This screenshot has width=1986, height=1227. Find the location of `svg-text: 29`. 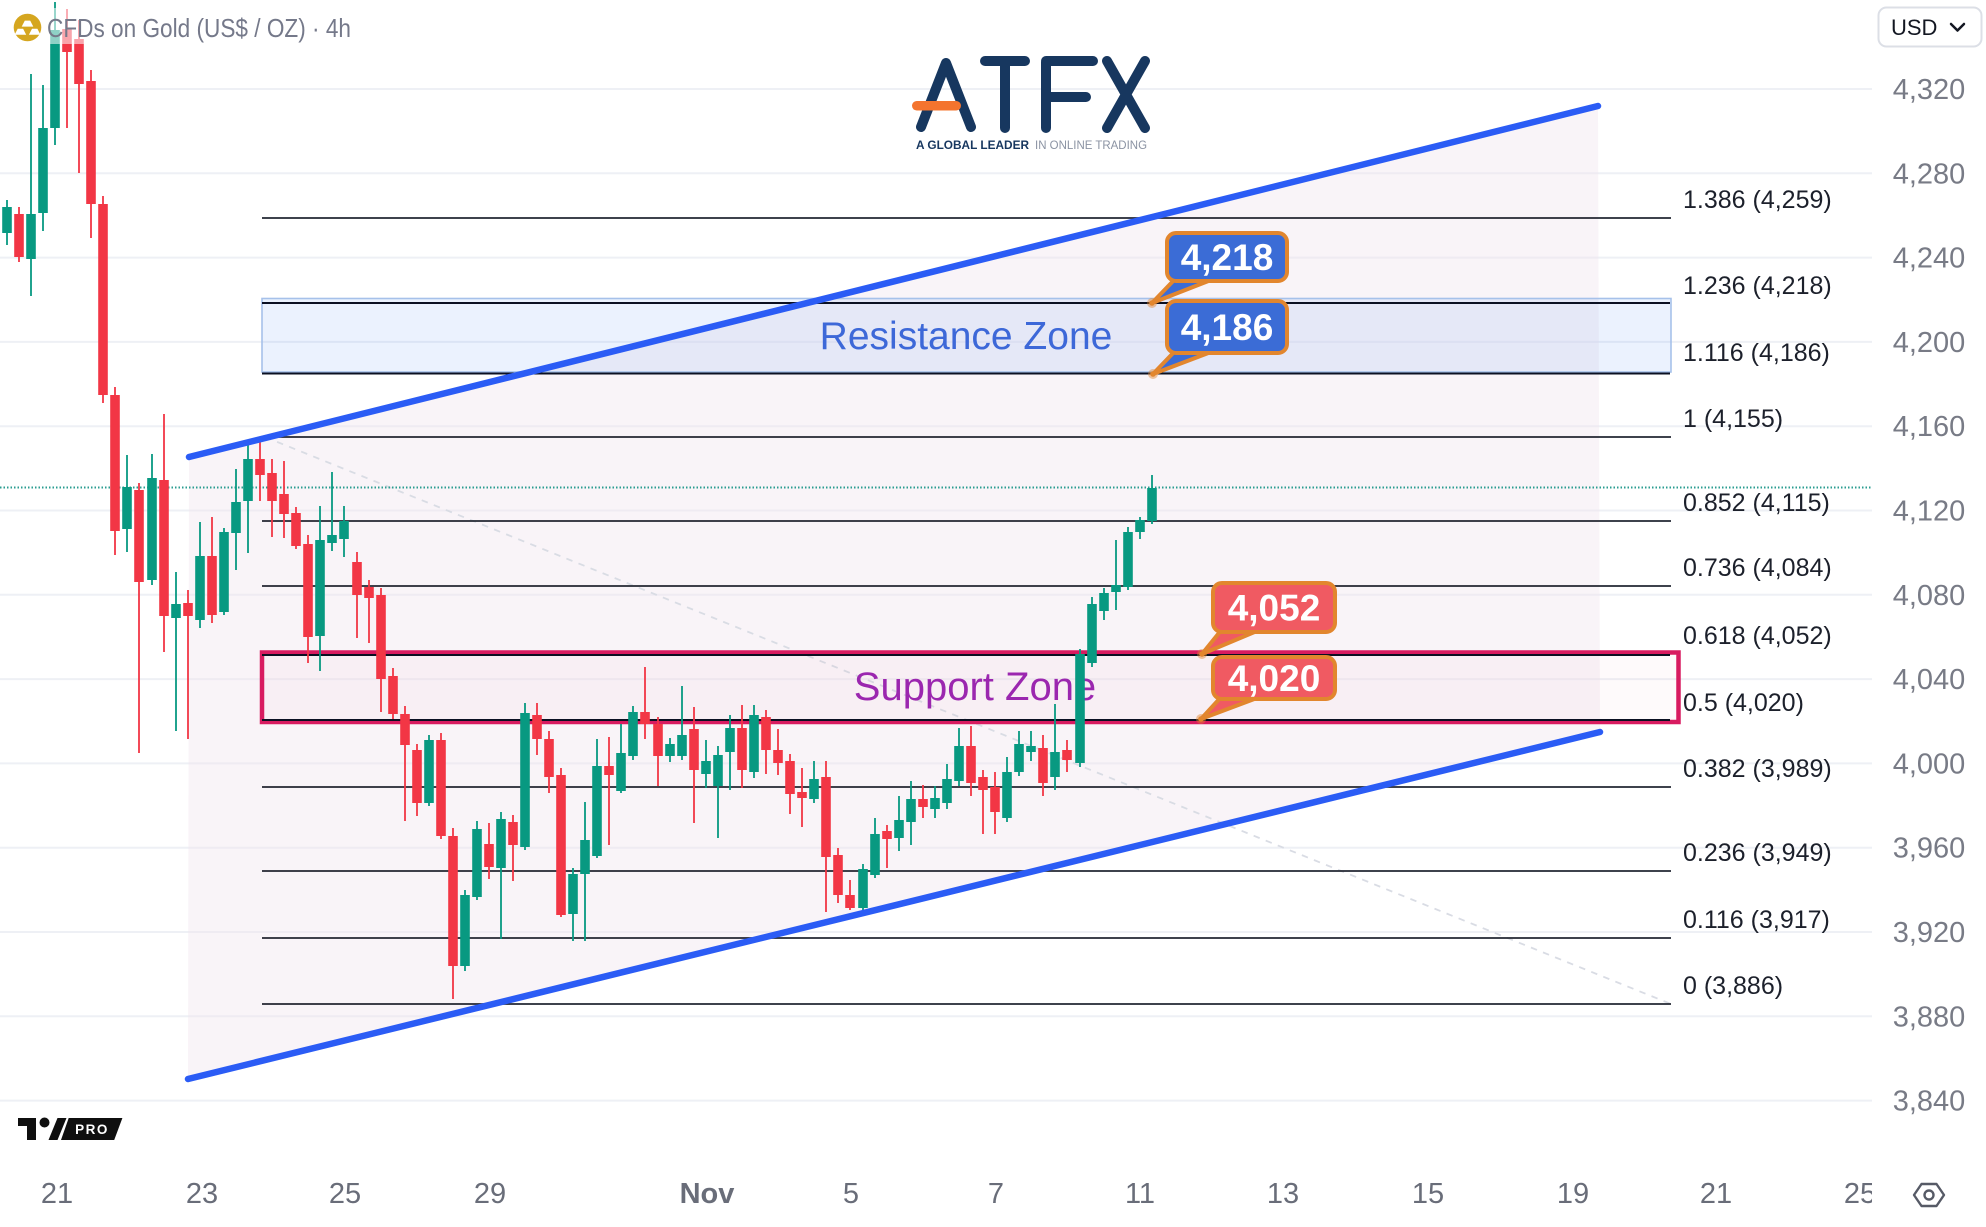

svg-text: 29 is located at coordinates (490, 1194).